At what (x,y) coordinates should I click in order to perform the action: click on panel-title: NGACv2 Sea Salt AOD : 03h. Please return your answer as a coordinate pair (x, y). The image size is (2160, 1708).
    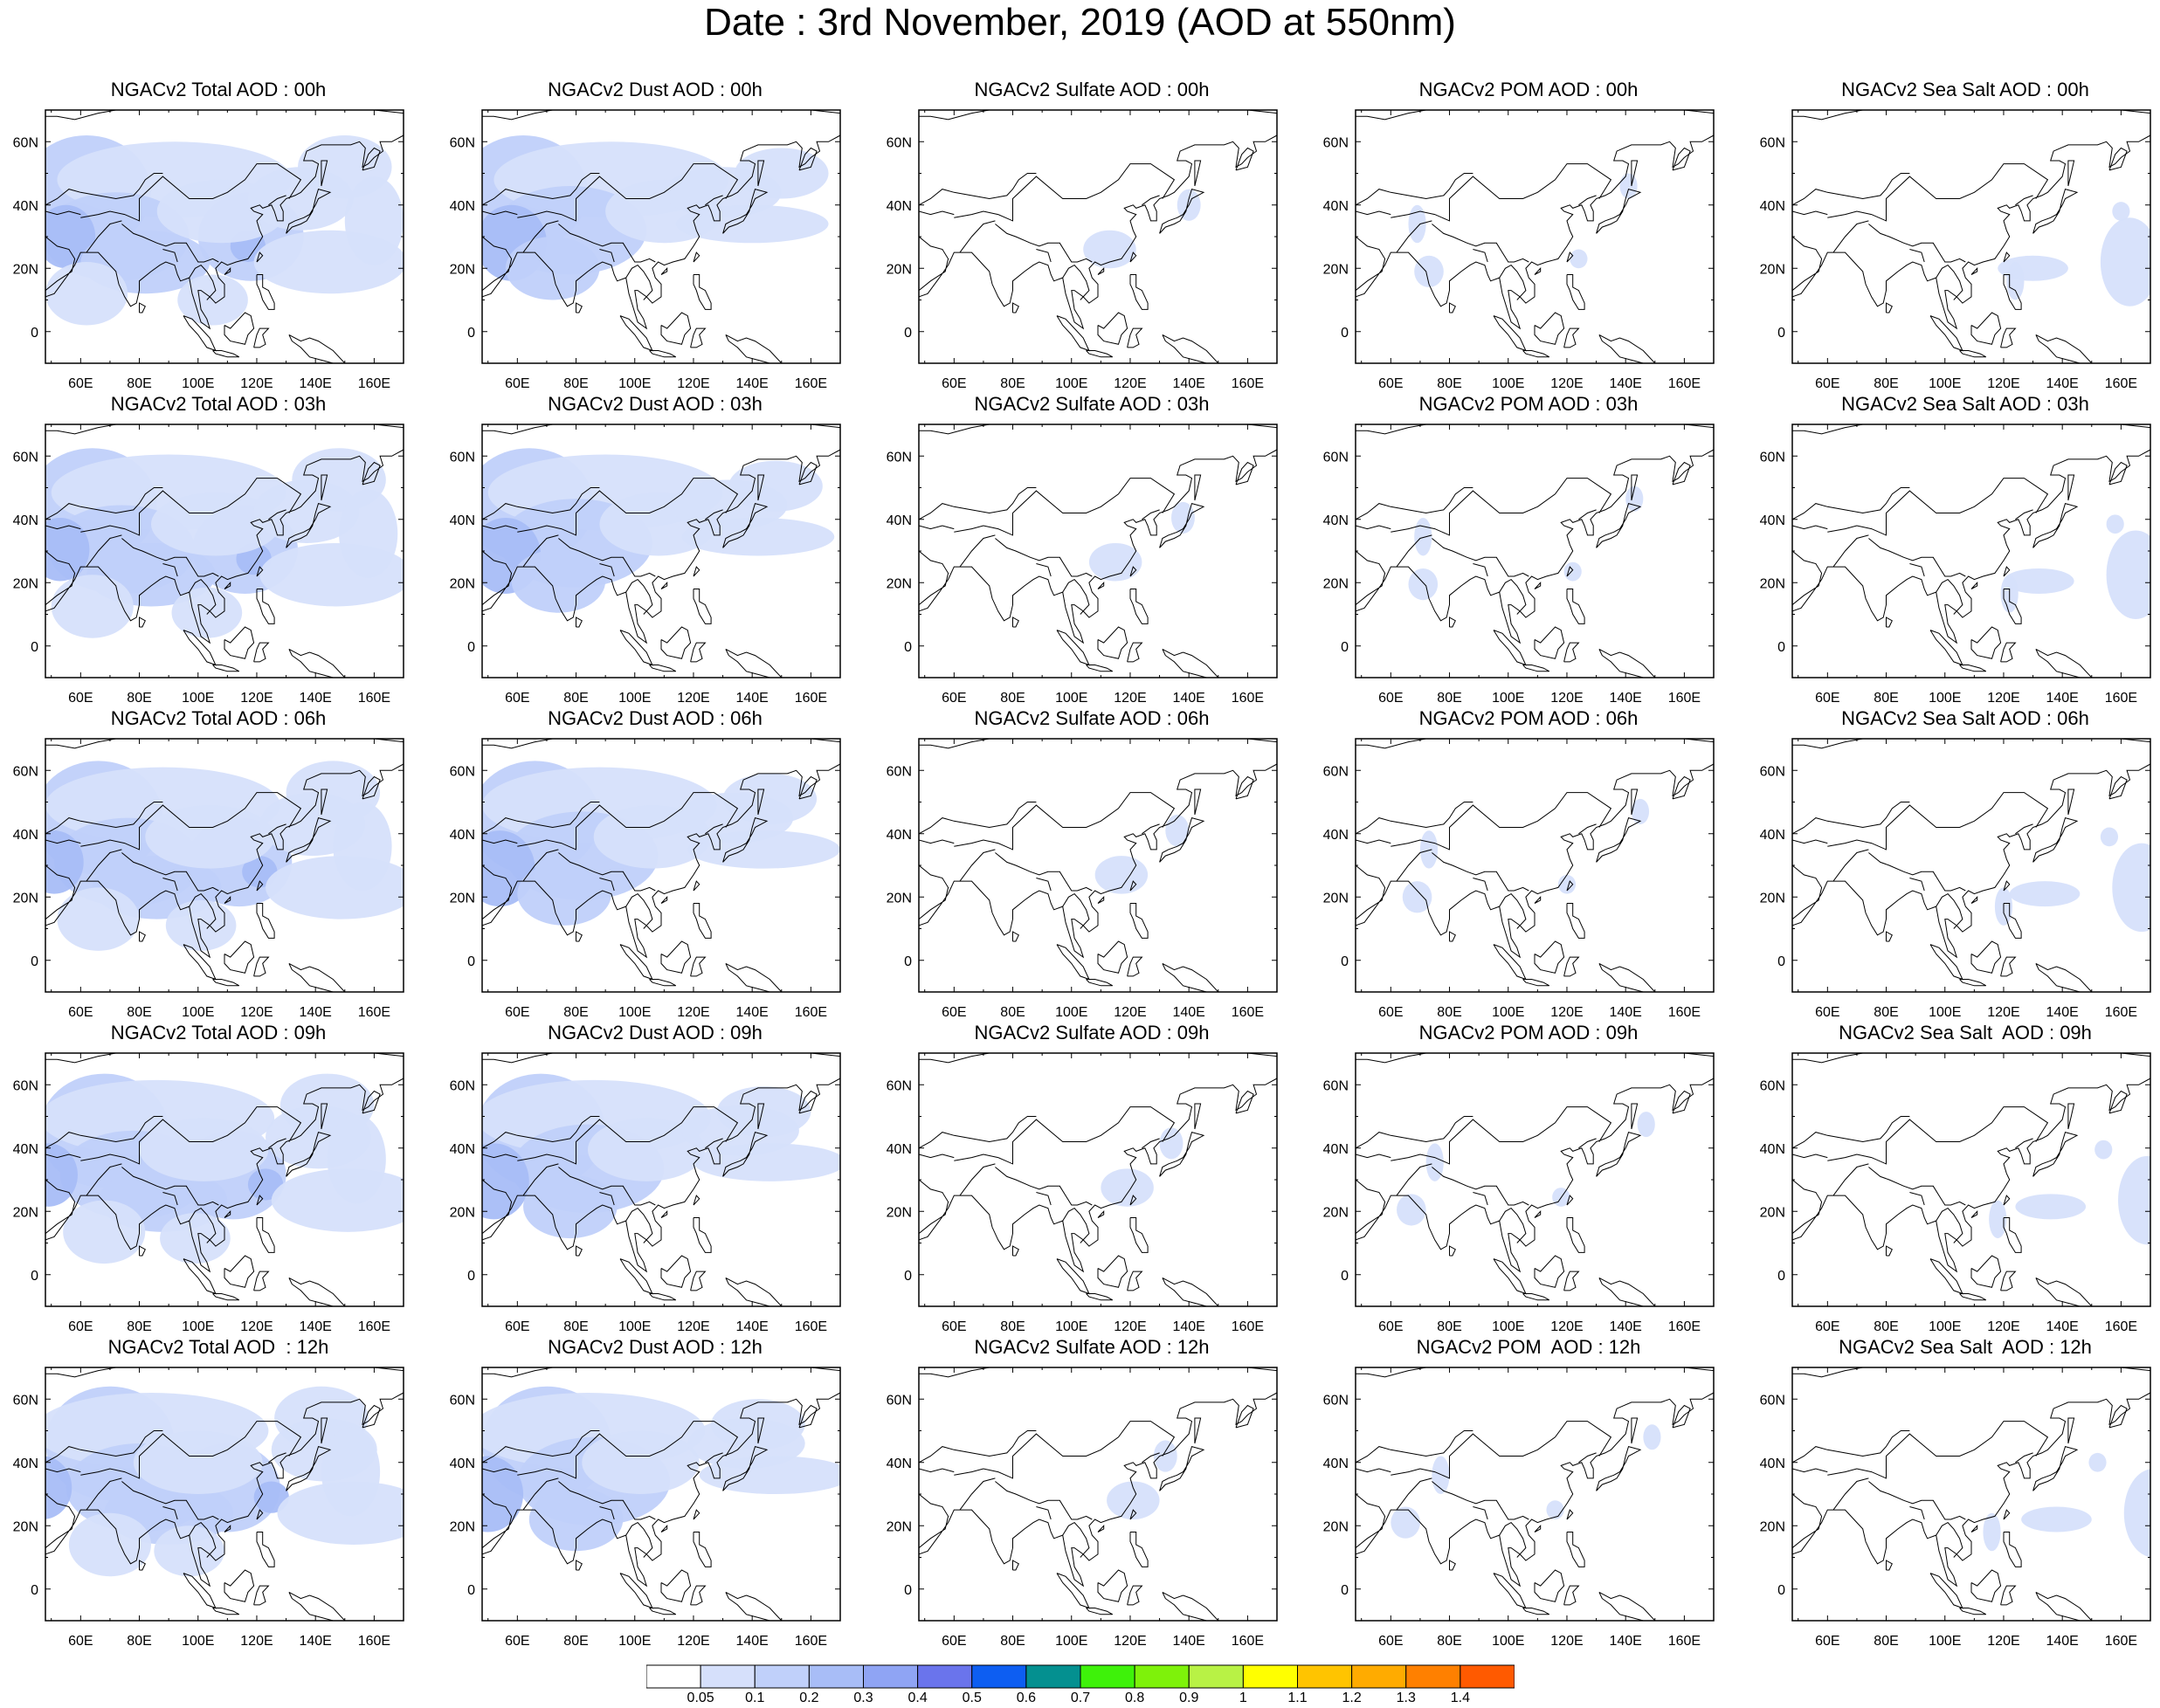
    Looking at the image, I should click on (1965, 404).